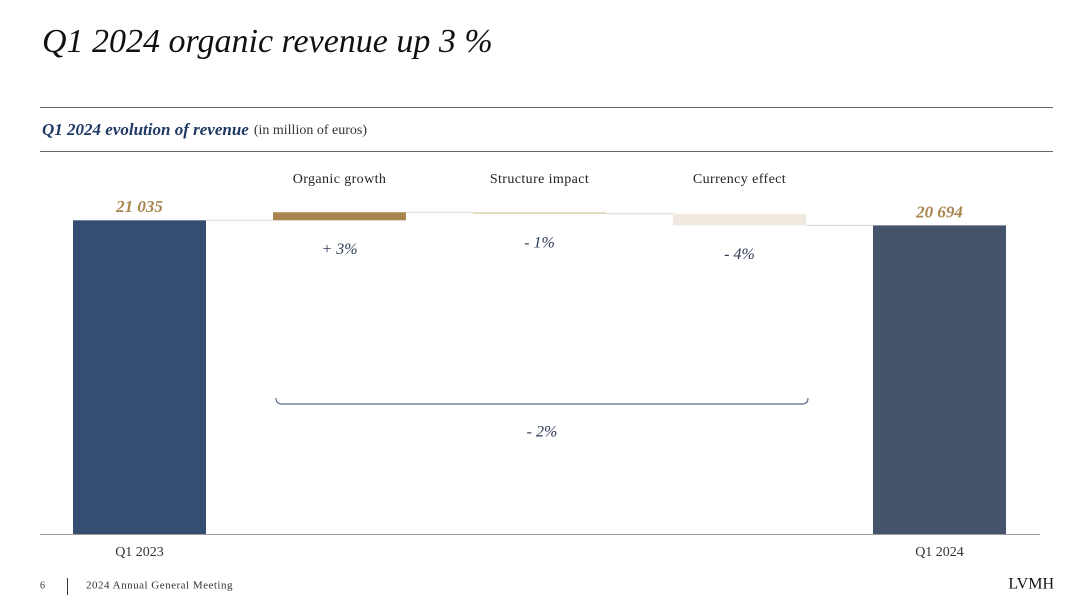 Image resolution: width=1080 pixels, height=604 pixels. Describe the element at coordinates (159, 586) in the screenshot. I see `footer-event: 2024 Annual General Meeting` at that location.